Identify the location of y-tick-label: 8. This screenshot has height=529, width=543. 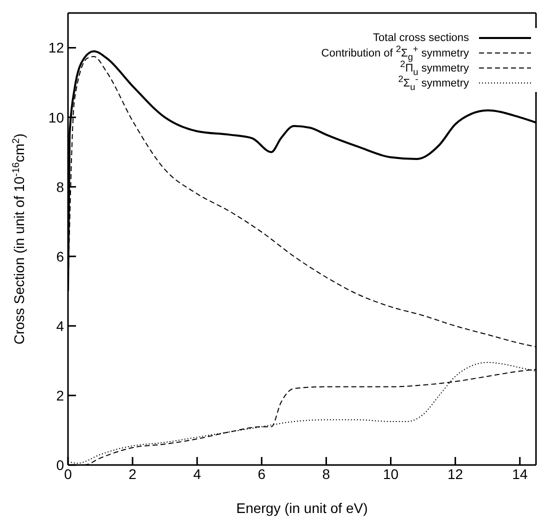
(60, 186).